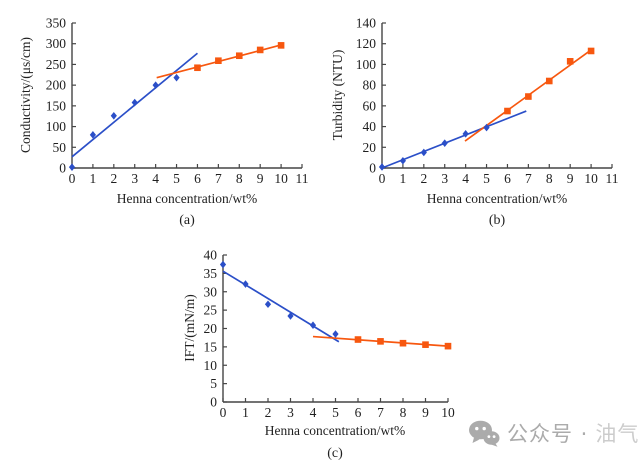  Describe the element at coordinates (60, 147) in the screenshot. I see `y-tick-label: 50` at that location.